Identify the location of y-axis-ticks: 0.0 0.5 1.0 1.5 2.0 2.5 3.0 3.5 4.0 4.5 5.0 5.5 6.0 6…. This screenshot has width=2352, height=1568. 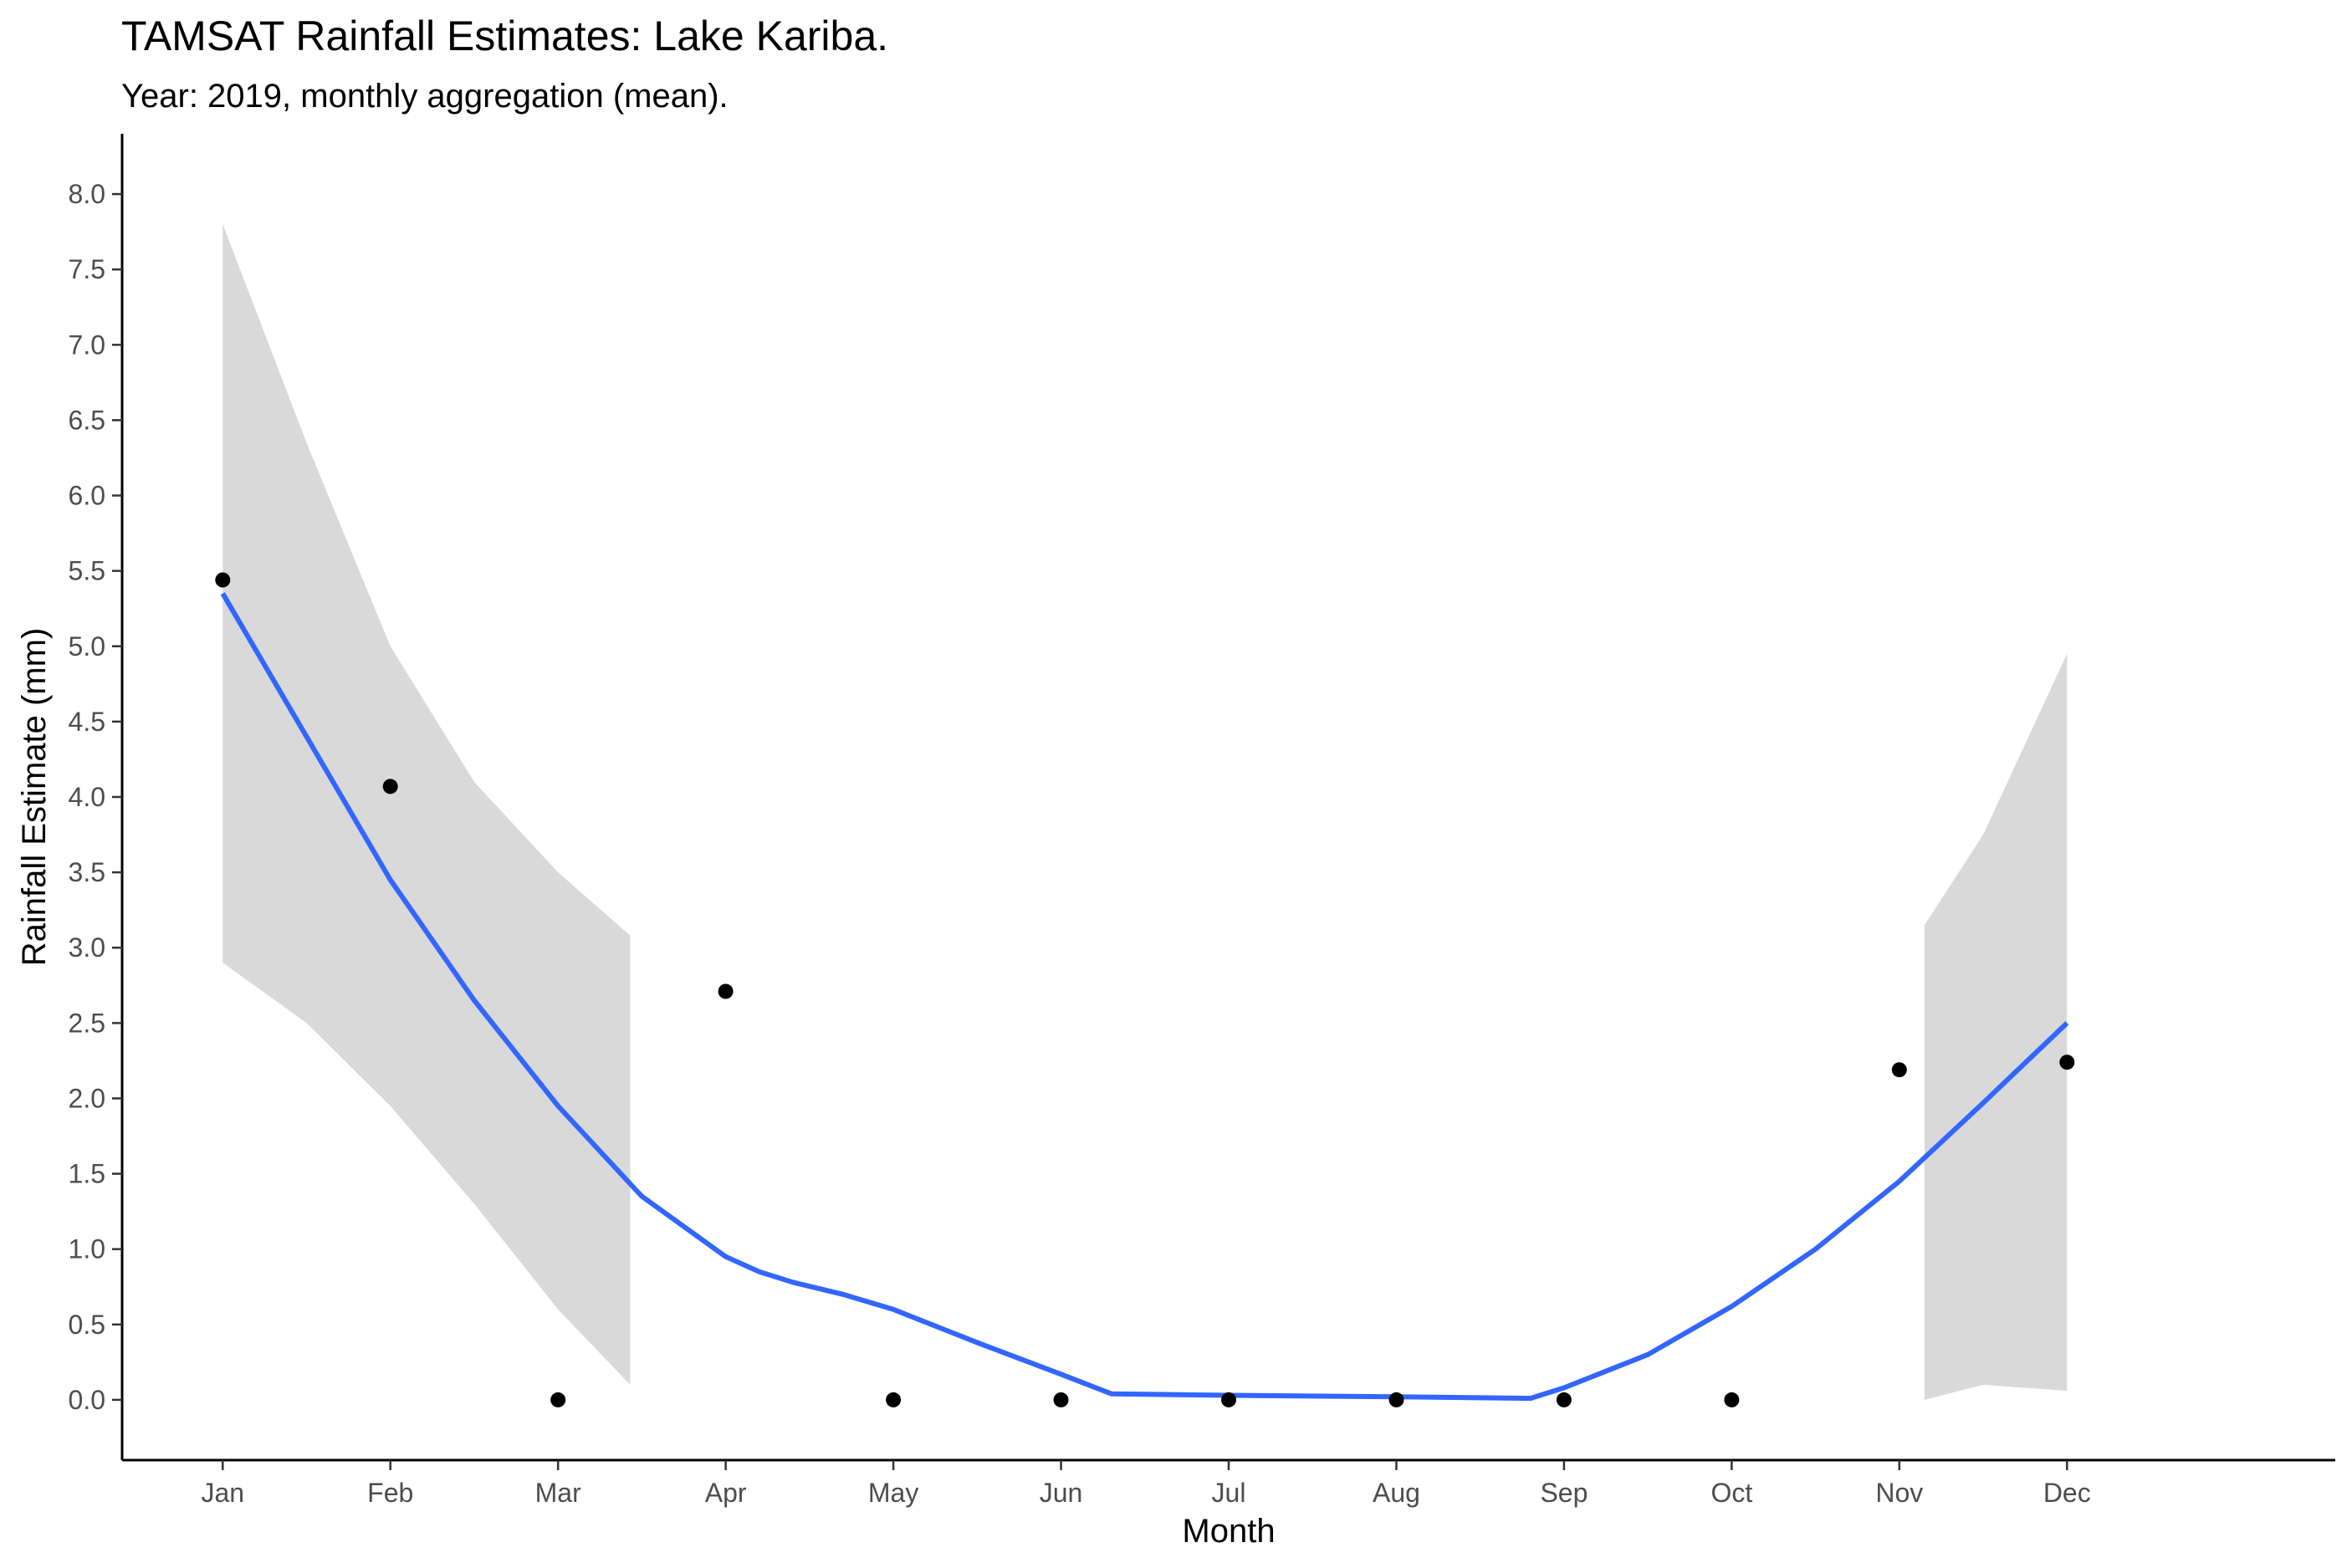
(95, 797).